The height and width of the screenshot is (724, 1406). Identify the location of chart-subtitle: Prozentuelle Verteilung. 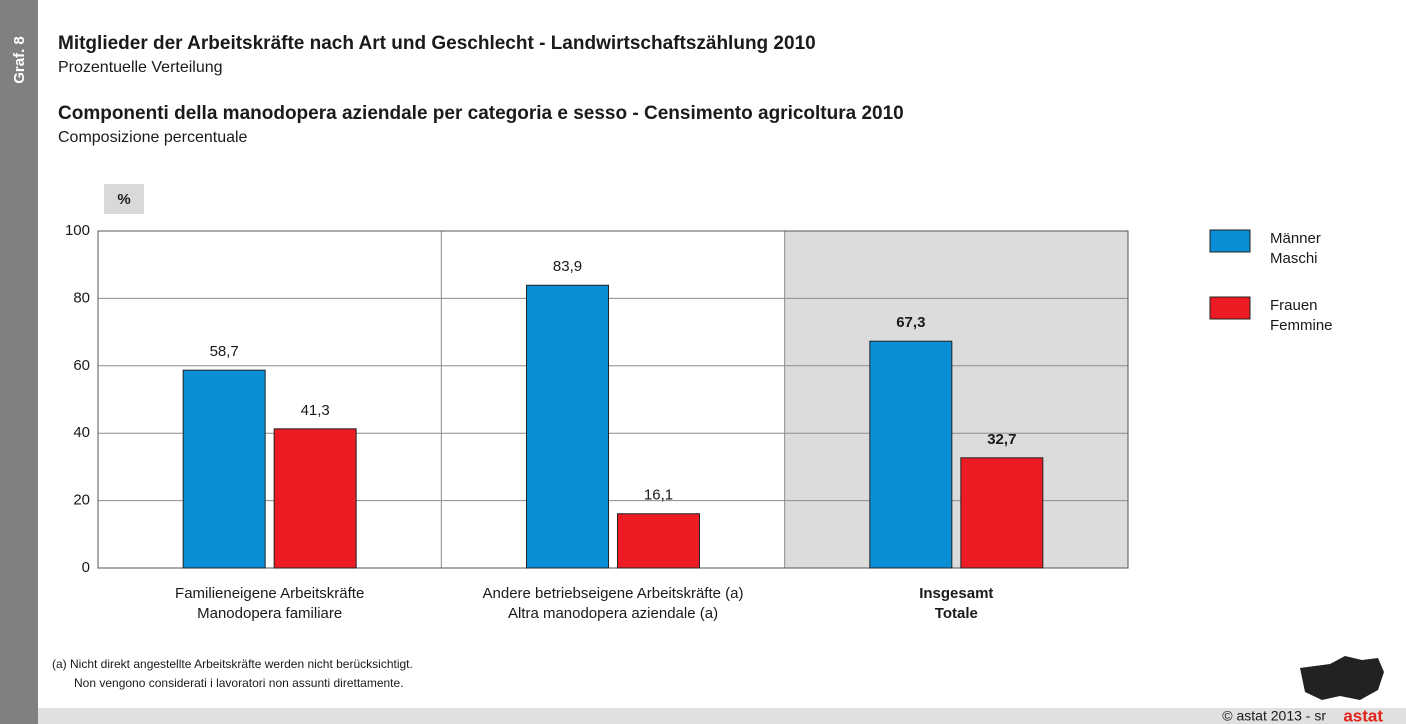
(140, 67).